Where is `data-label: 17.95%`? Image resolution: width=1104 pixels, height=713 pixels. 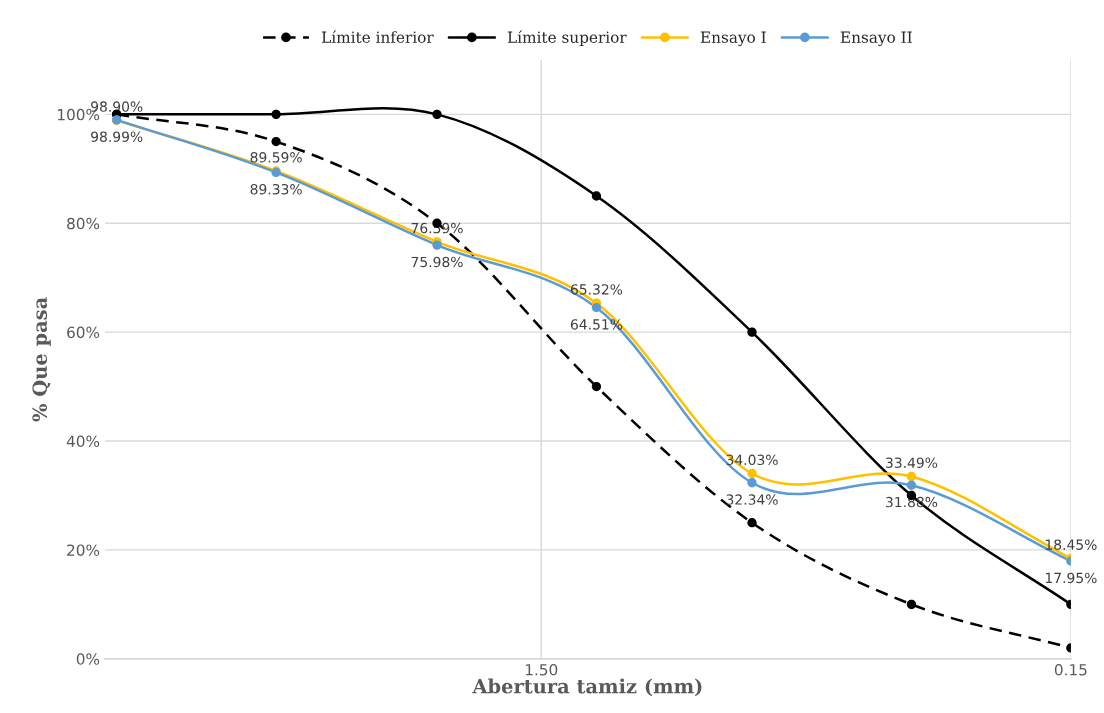 data-label: 17.95% is located at coordinates (1071, 578).